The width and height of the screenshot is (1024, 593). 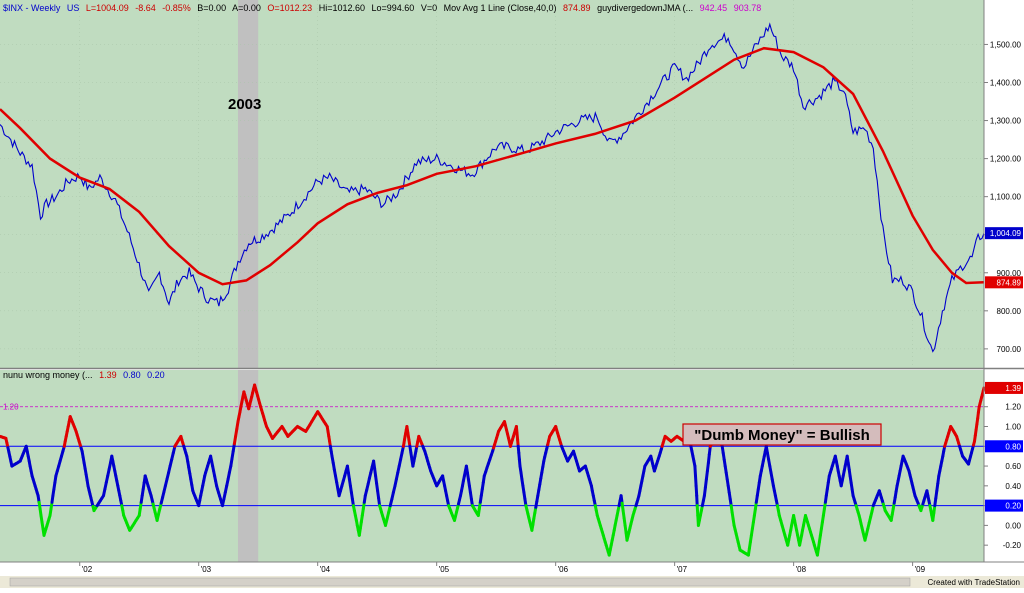 I want to click on header-ma-value: 874.89, so click(x=577, y=8).